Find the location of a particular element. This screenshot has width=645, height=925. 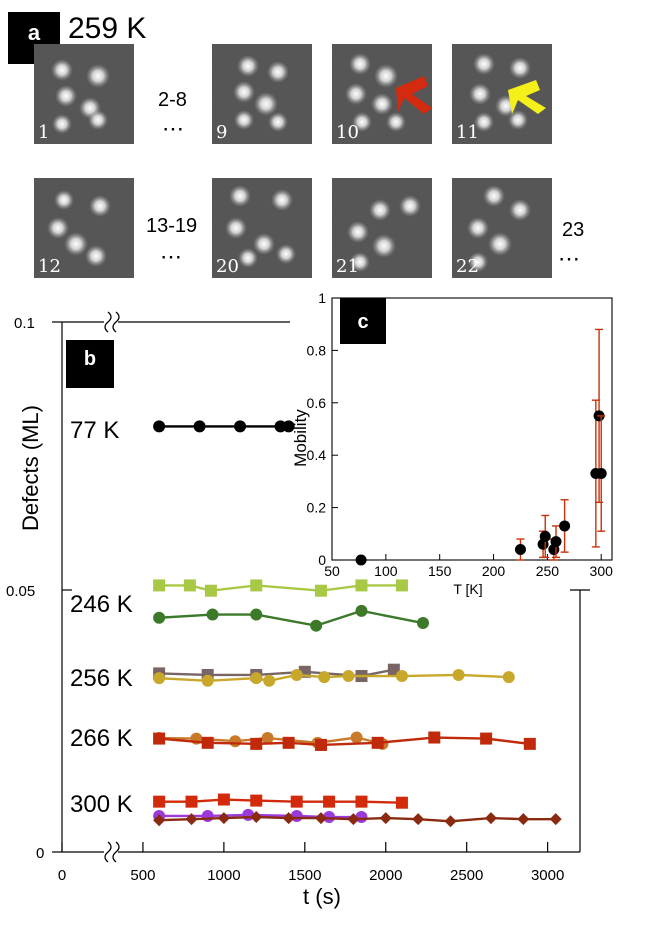

stm-frame-12: 12 is located at coordinates (84, 228).